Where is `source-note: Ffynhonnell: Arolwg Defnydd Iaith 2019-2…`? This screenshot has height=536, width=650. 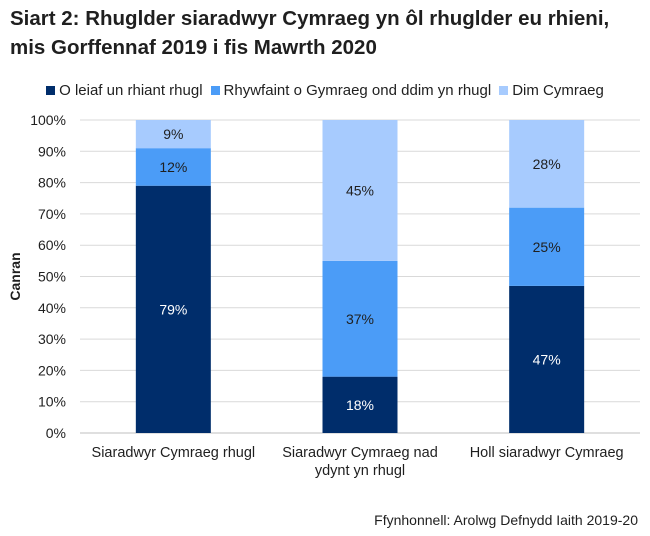
source-note: Ffynhonnell: Arolwg Defnydd Iaith 2019-2… is located at coordinates (506, 520).